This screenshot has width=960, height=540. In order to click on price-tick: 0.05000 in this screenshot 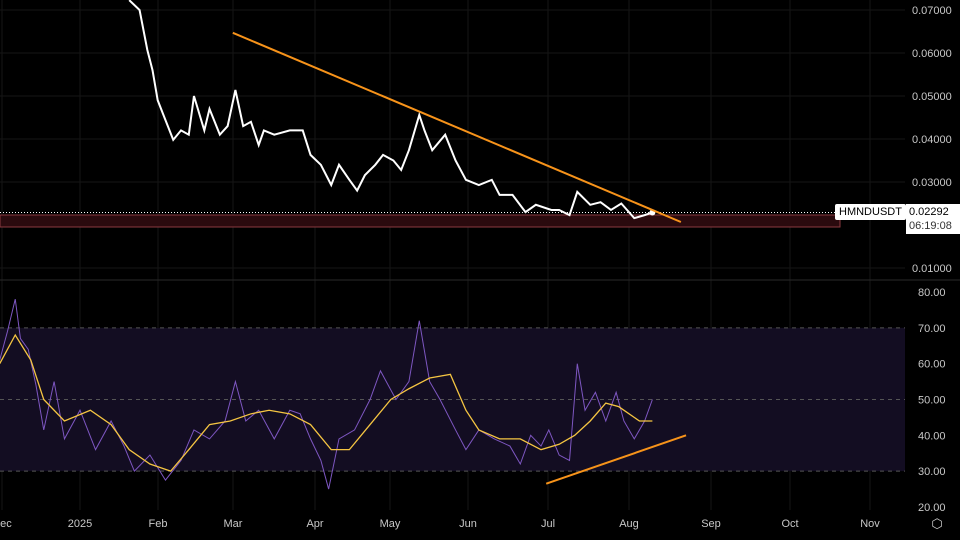, I will do `click(932, 97)`.